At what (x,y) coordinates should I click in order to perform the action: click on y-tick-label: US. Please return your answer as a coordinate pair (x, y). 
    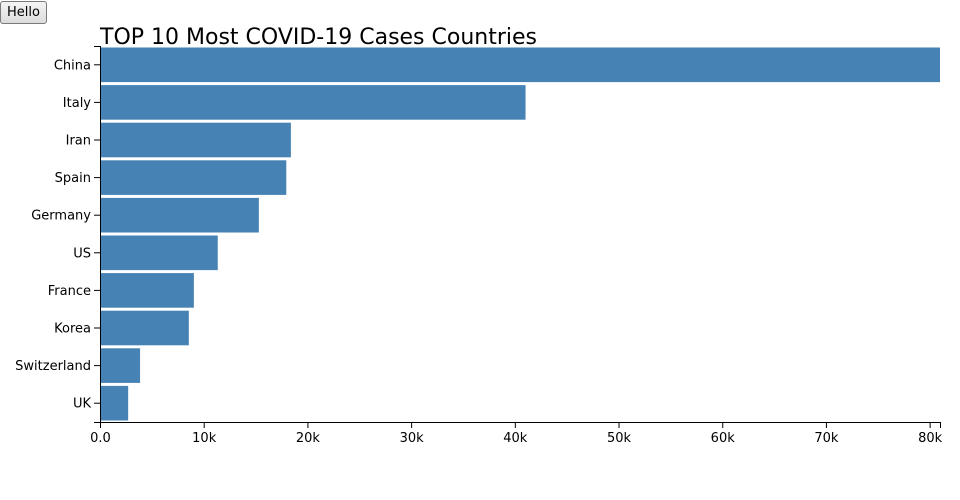
    Looking at the image, I should click on (82, 253).